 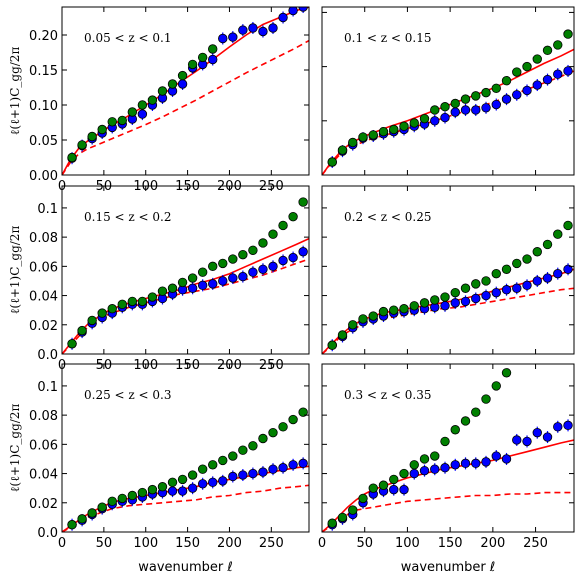 What do you see at coordinates (448, 485) in the screenshot?
I see `model-line-solid` at bounding box center [448, 485].